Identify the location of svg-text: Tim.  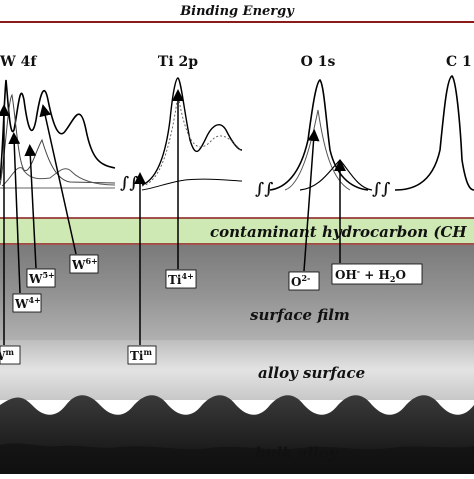
(141, 355).